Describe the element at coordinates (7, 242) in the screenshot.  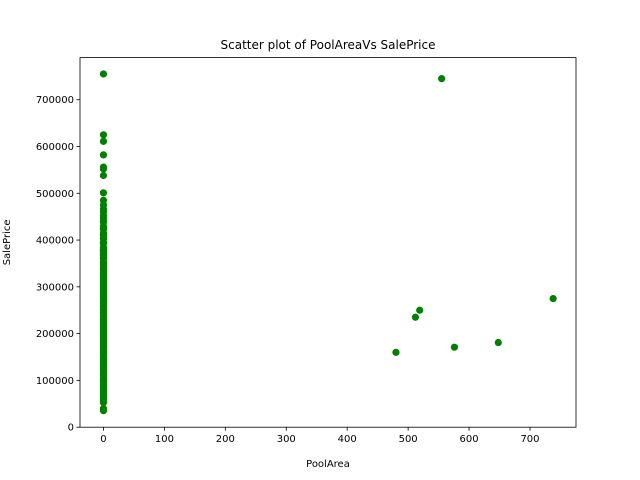
I see `y-axis-title: SalePrice` at that location.